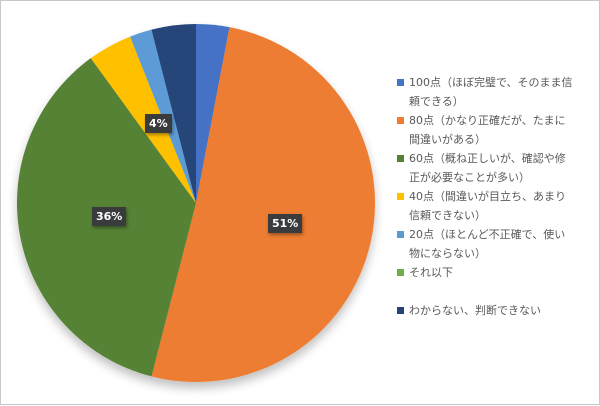  Describe the element at coordinates (497, 272) in the screenshot. I see `legend-item-below: それ以下` at that location.